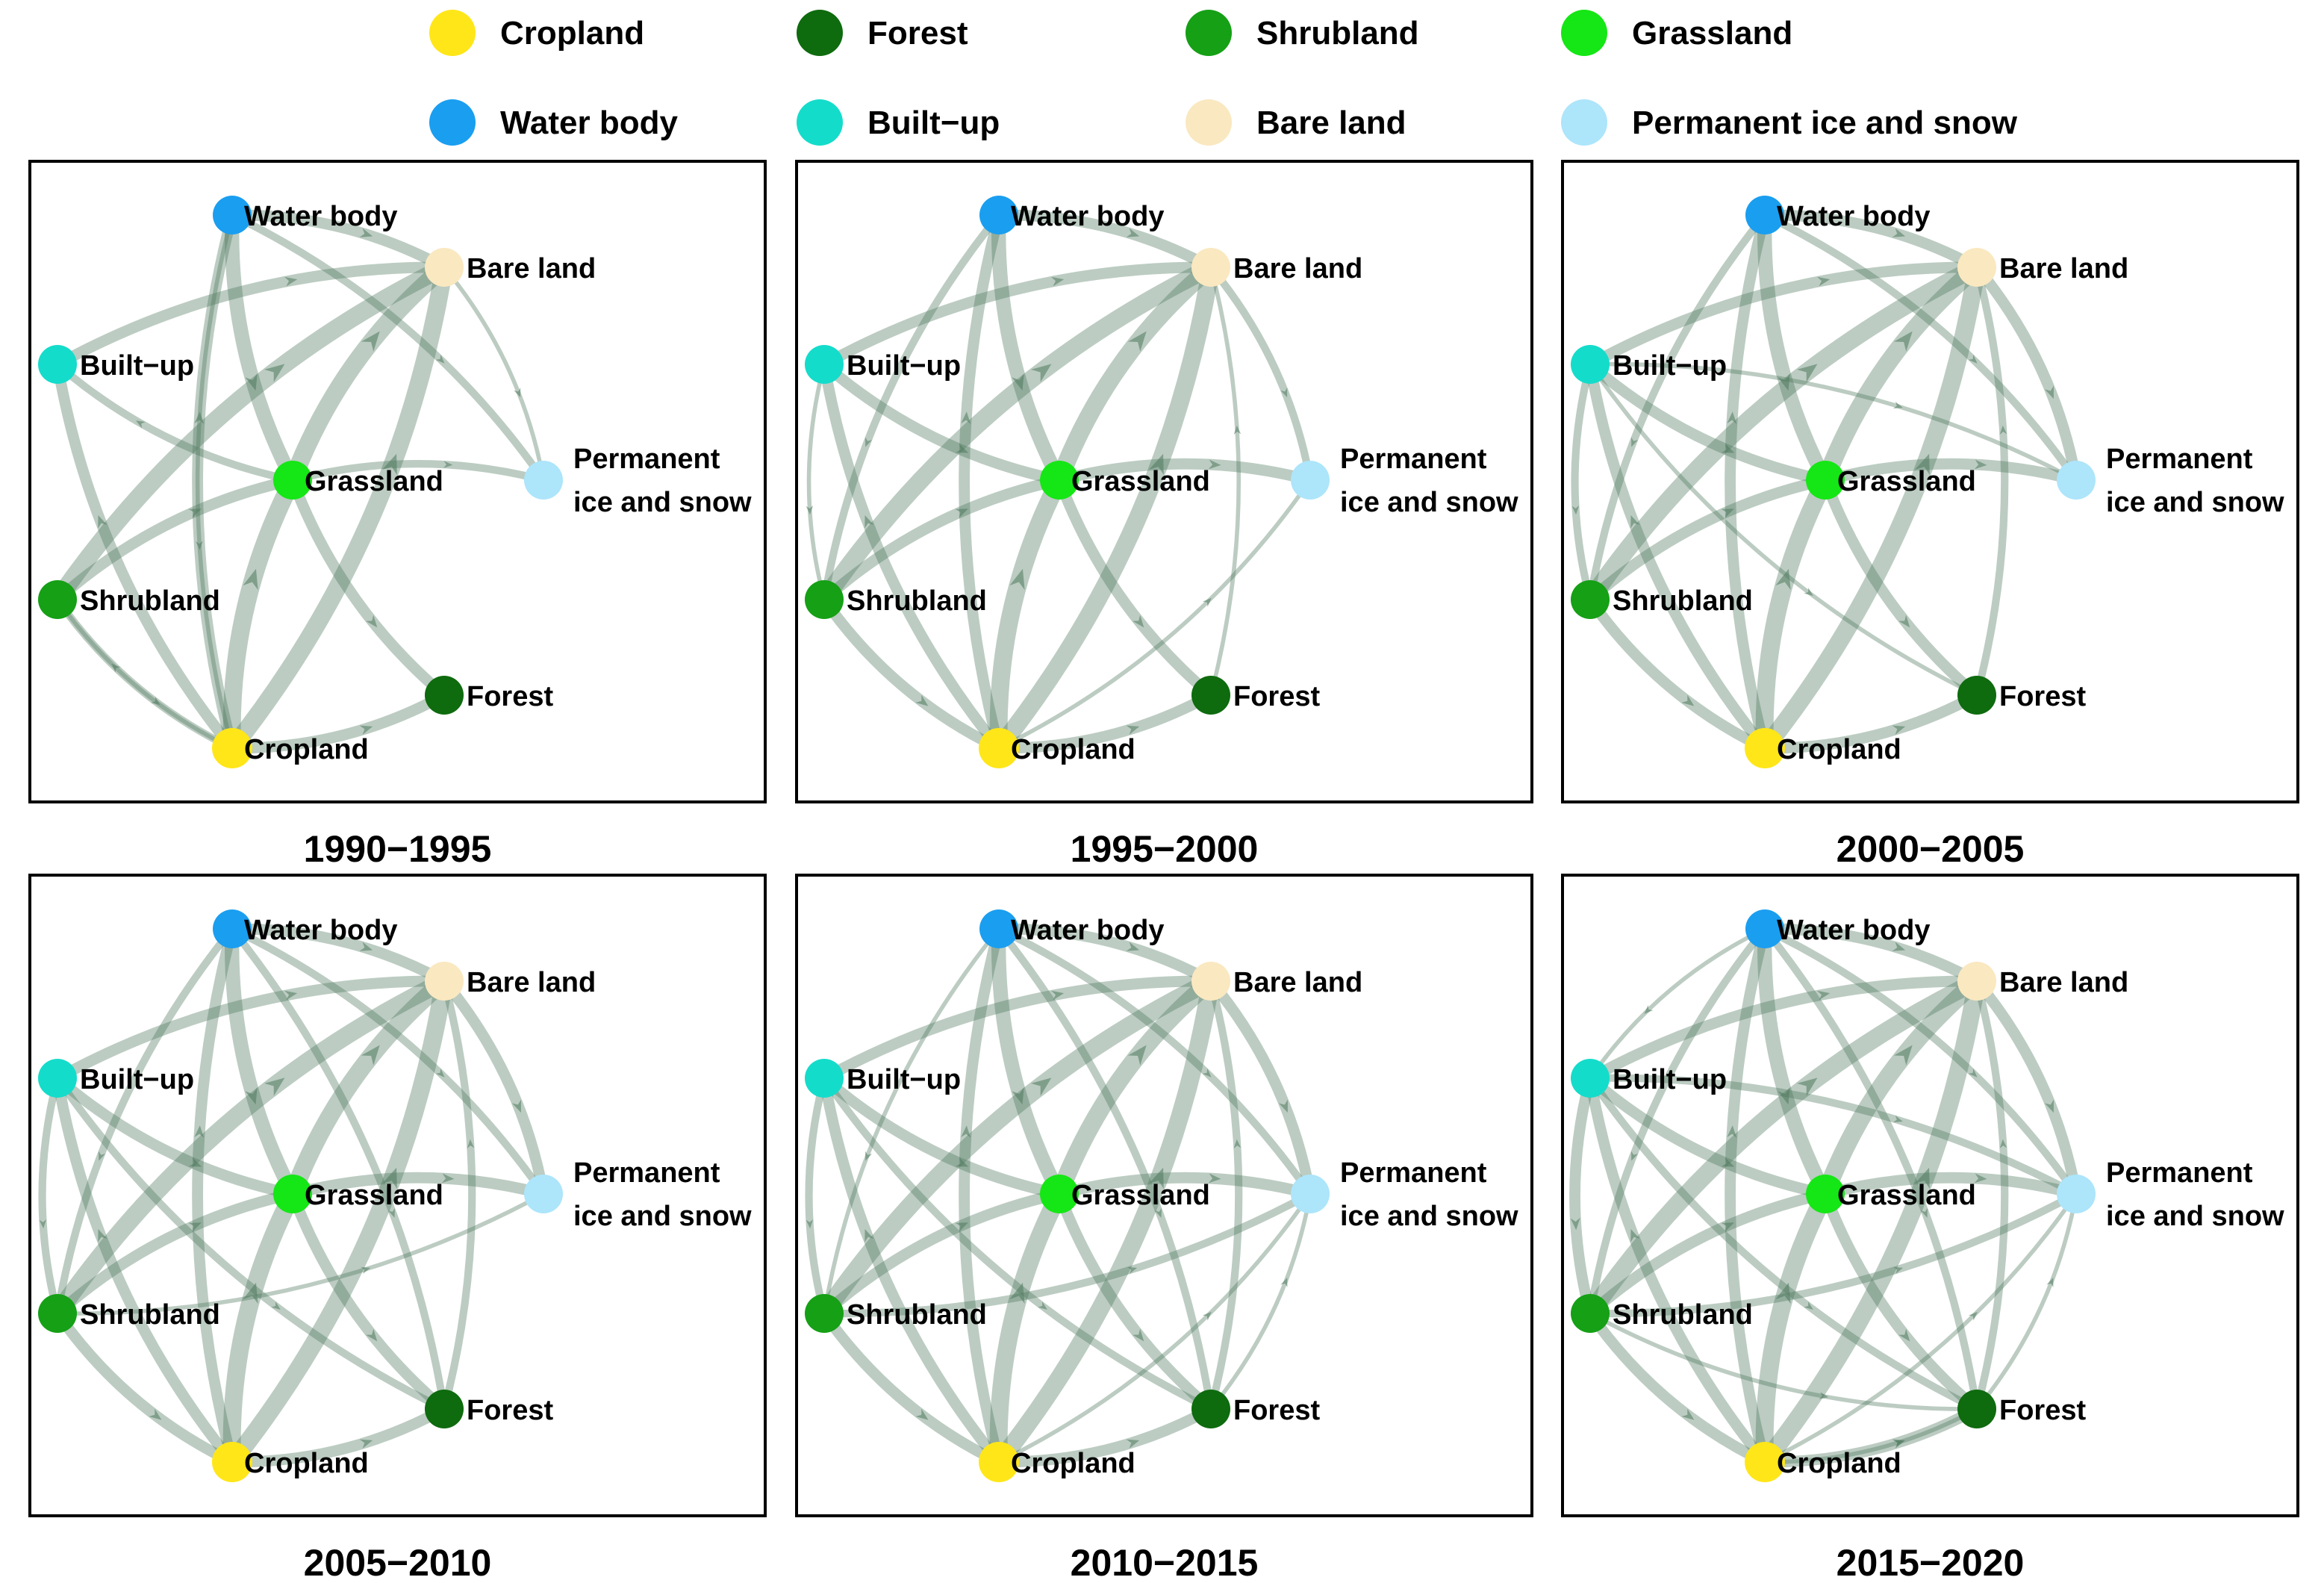  What do you see at coordinates (274, 373) in the screenshot?
I see `flow-arrow-shrubland-to-bare` at bounding box center [274, 373].